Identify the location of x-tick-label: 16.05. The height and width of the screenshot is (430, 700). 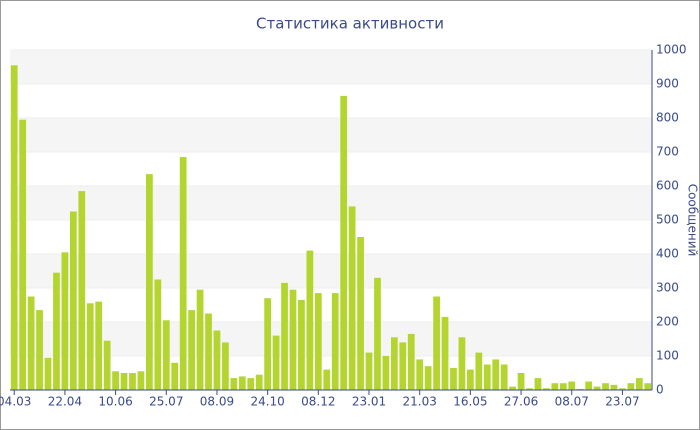
(470, 402).